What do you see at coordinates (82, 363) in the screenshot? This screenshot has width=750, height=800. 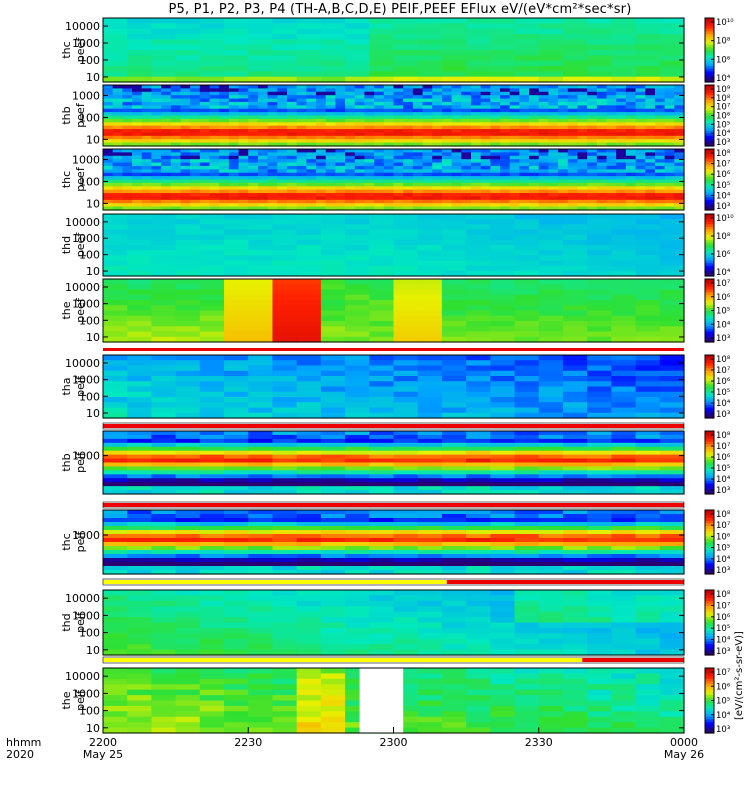 I see `y-tick-label: 10000` at bounding box center [82, 363].